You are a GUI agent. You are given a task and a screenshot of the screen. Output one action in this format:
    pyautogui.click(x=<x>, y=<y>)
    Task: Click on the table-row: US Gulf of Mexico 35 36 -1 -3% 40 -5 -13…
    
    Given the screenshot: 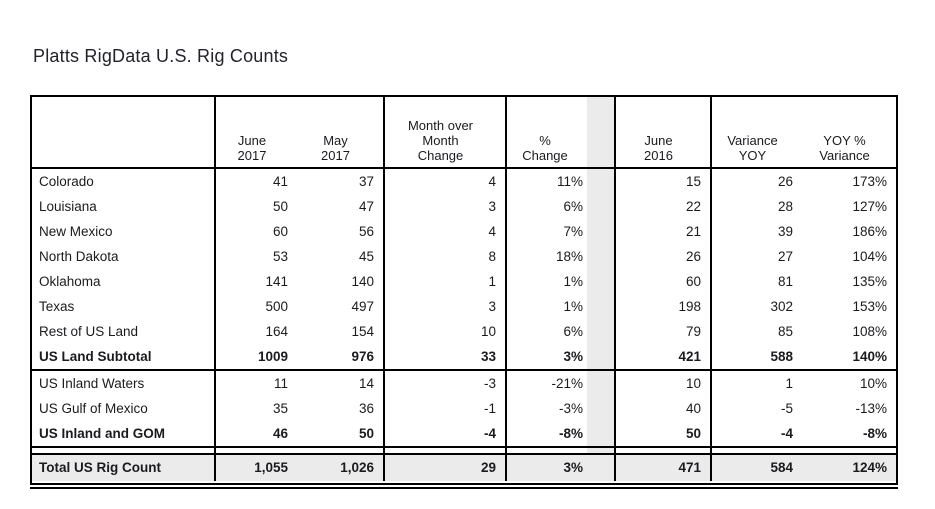 What is the action you would take?
    pyautogui.click(x=464, y=408)
    